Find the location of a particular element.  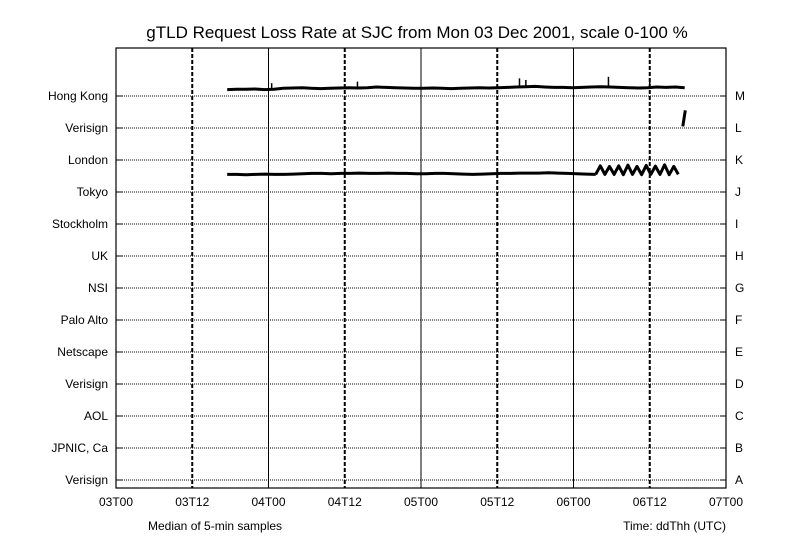

row-server-label: Tokyo is located at coordinates (93, 192).